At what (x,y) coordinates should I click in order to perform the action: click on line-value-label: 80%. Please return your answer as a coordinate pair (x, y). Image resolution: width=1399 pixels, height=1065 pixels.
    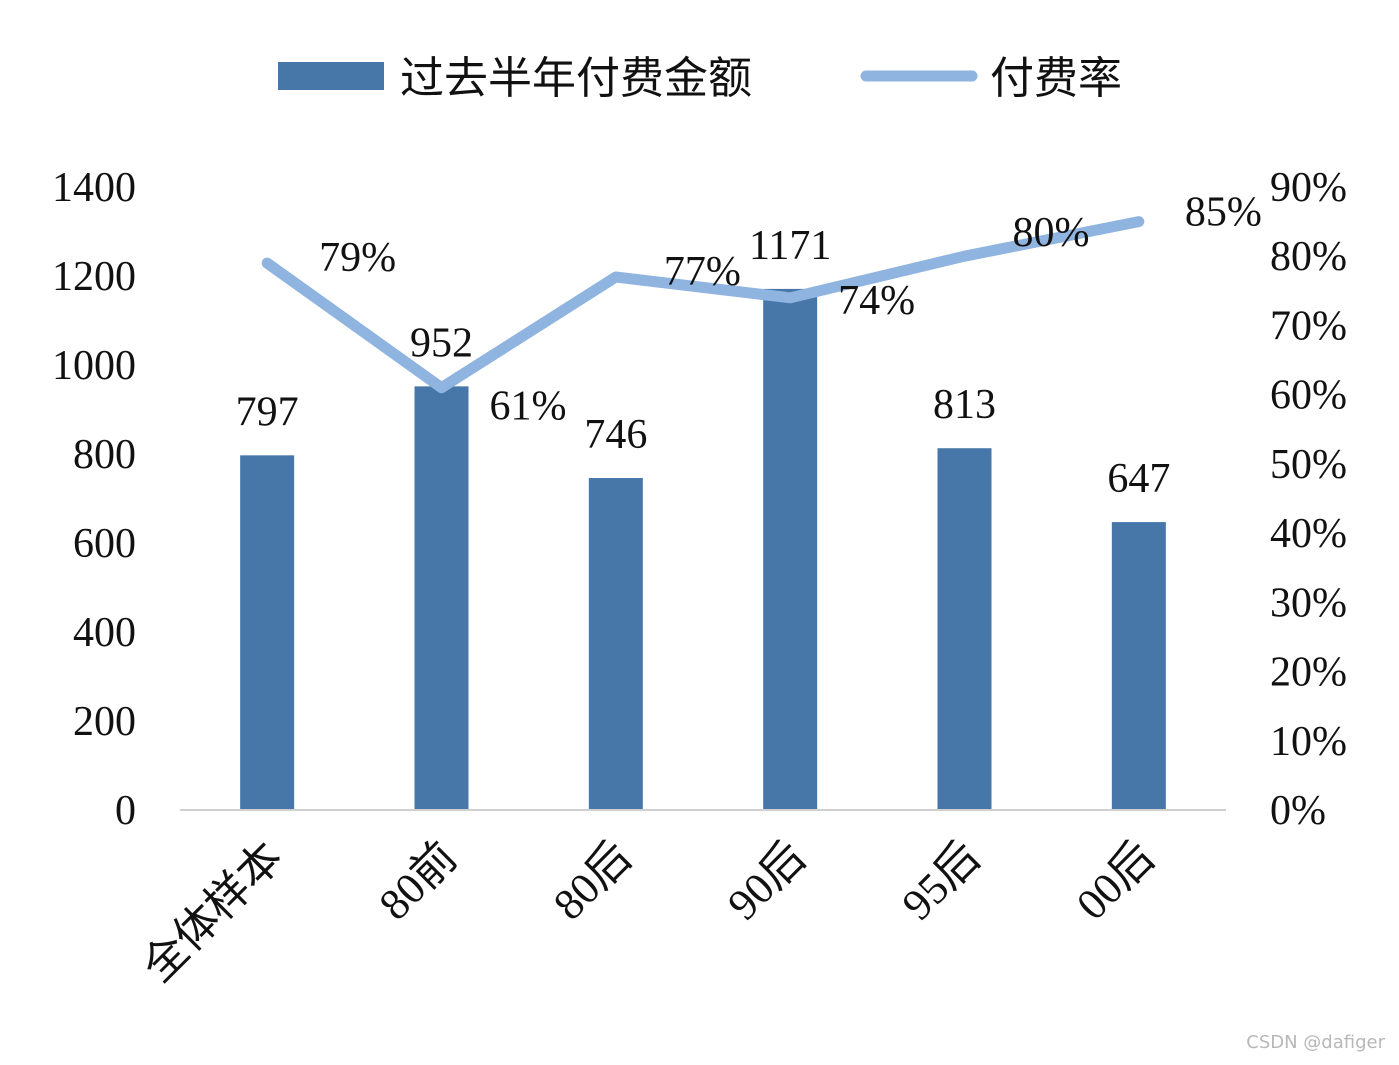
    Looking at the image, I should click on (1051, 233).